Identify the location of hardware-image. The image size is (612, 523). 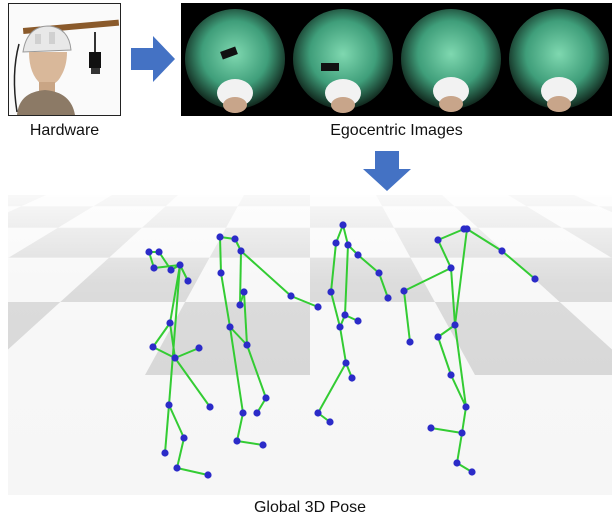
(64, 59).